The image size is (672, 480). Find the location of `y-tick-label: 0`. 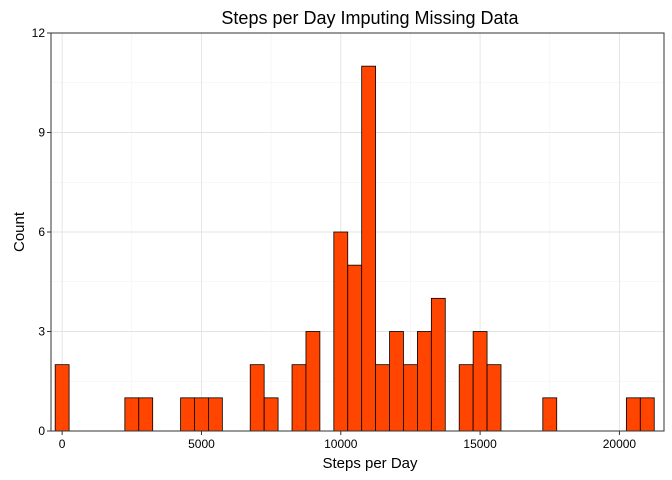

y-tick-label: 0 is located at coordinates (41, 431).